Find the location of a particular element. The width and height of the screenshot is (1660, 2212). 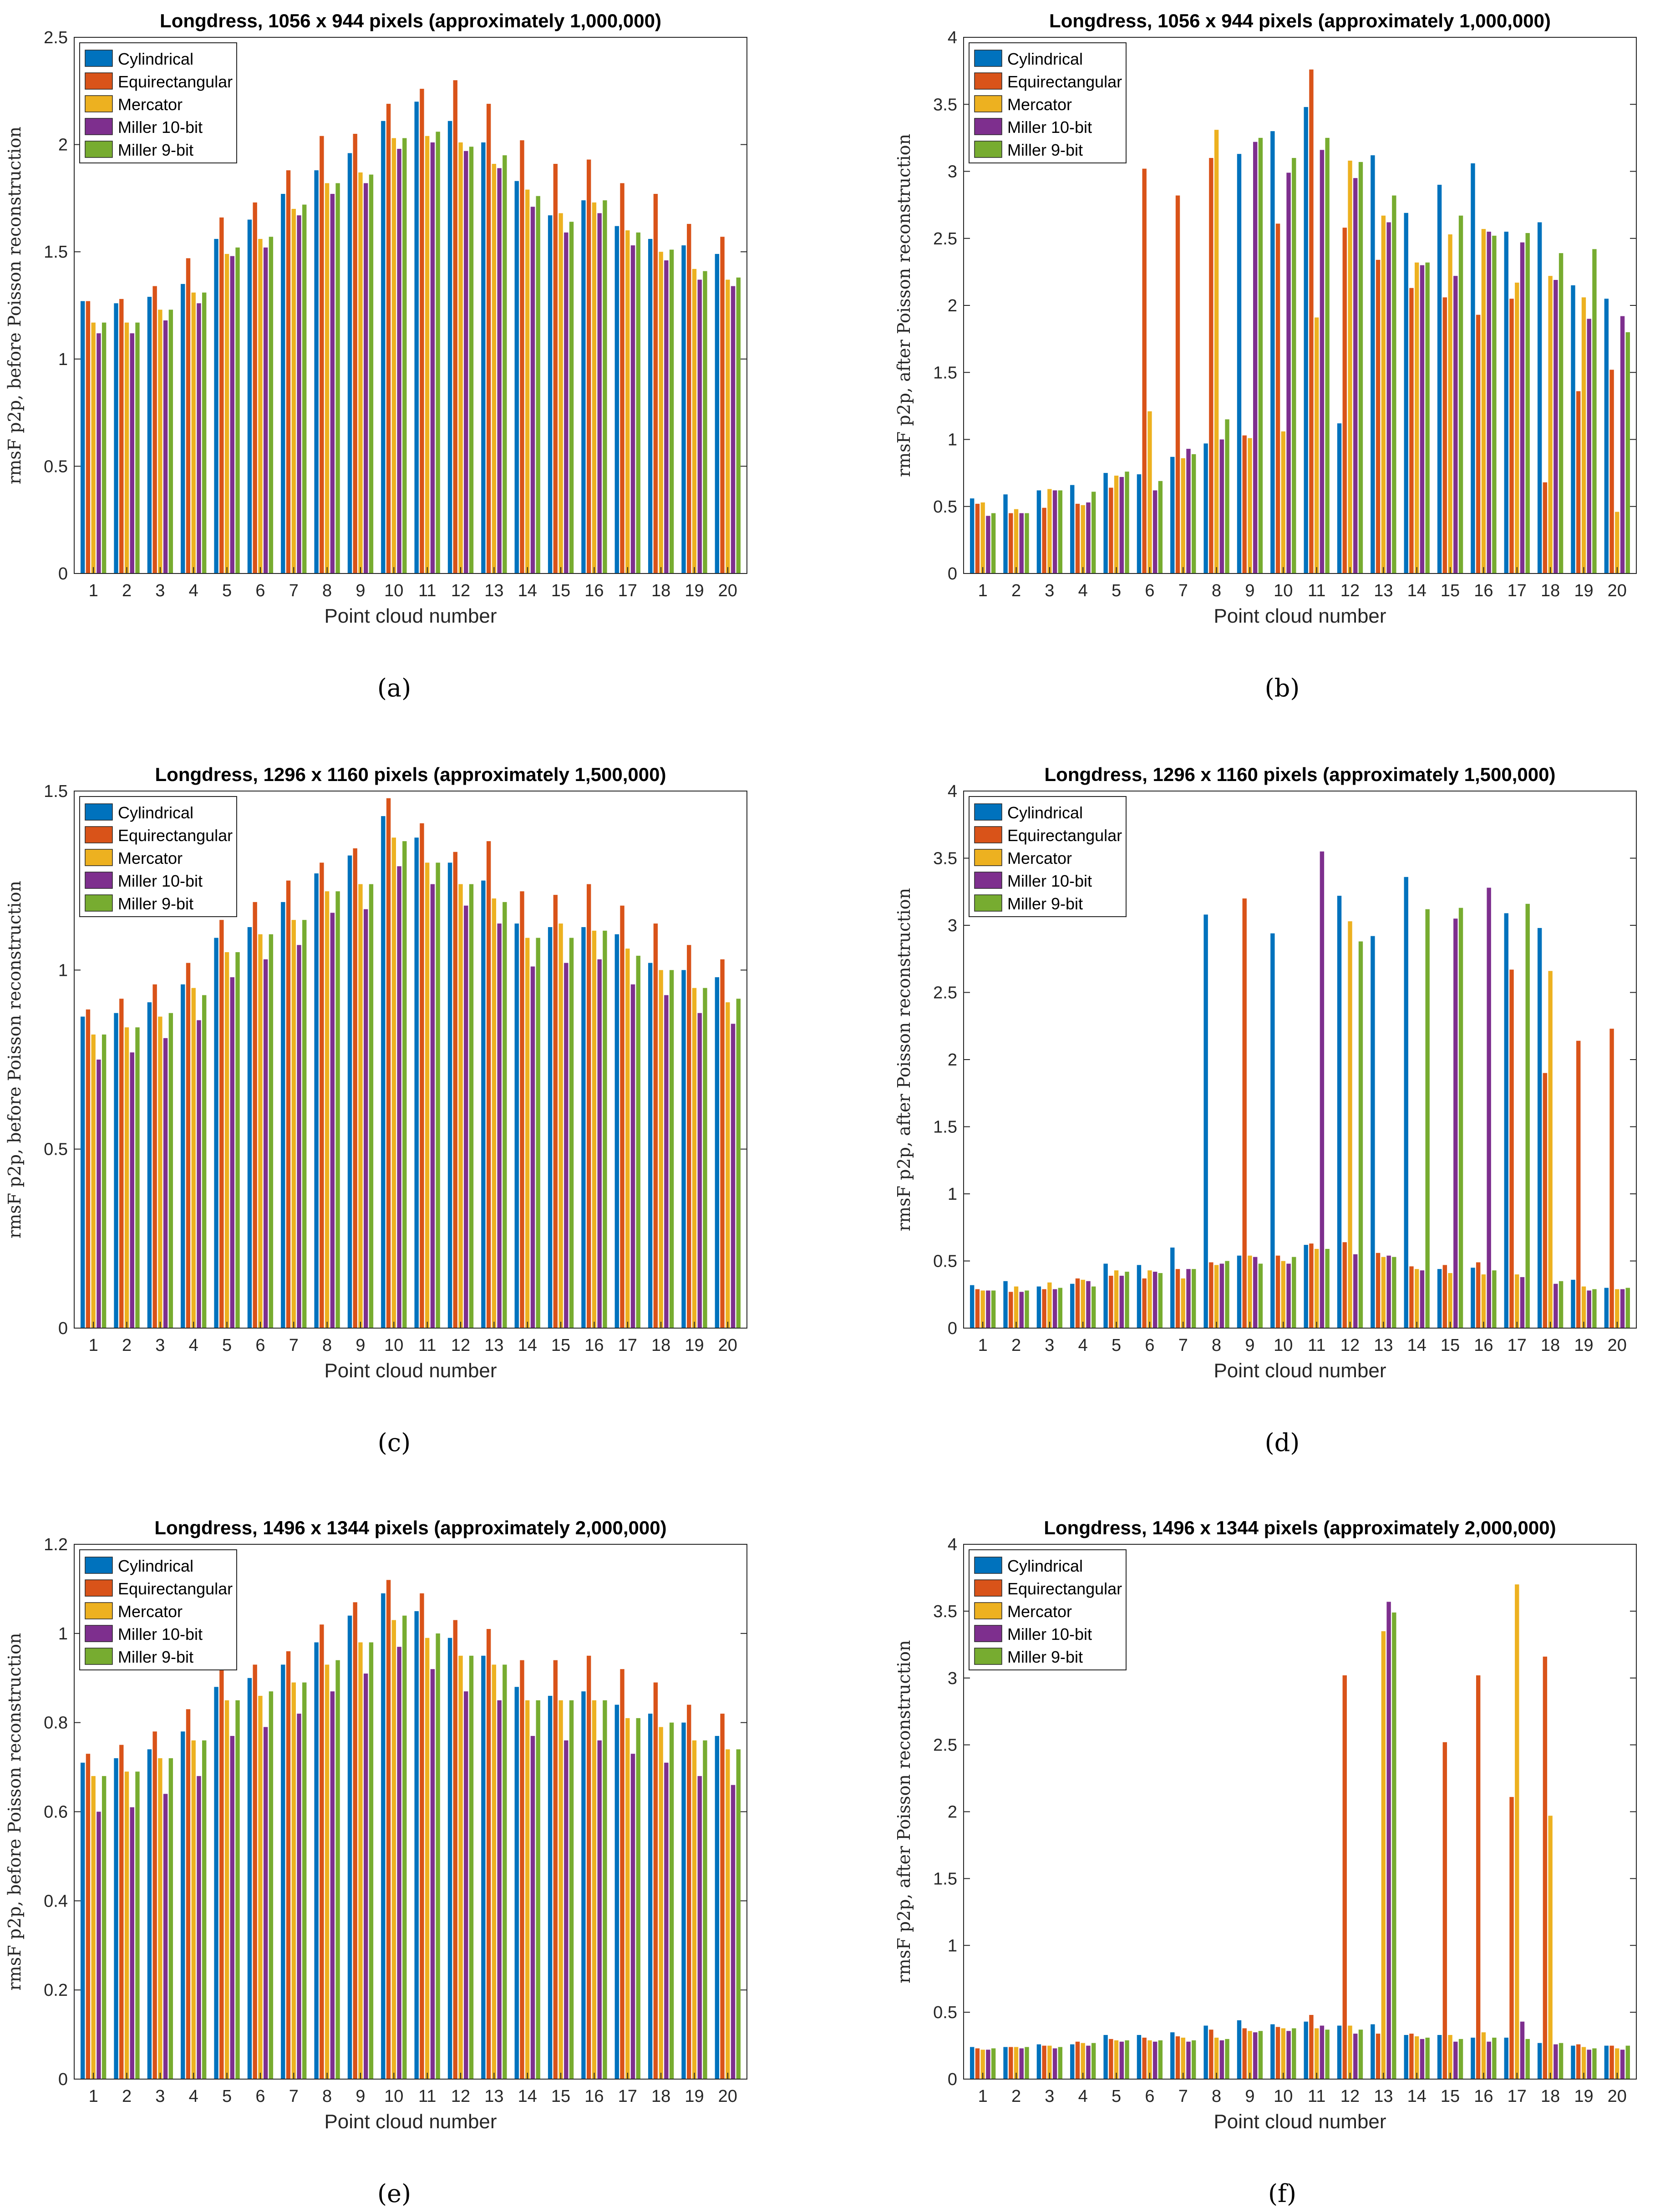

y-tick-label: 0.4 is located at coordinates (56, 1901).